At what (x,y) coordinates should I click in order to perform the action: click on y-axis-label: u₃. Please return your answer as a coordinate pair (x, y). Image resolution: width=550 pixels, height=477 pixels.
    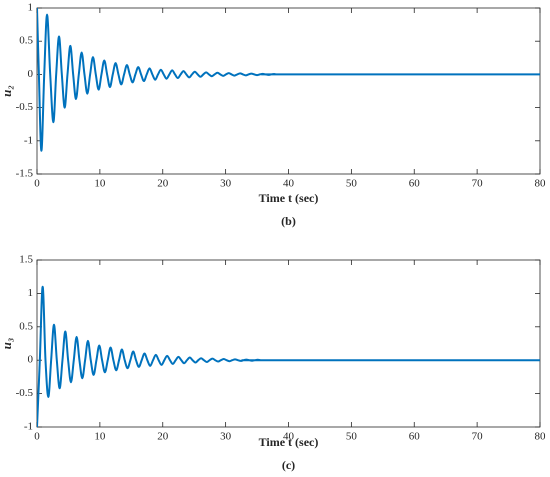
    Looking at the image, I should click on (7, 344).